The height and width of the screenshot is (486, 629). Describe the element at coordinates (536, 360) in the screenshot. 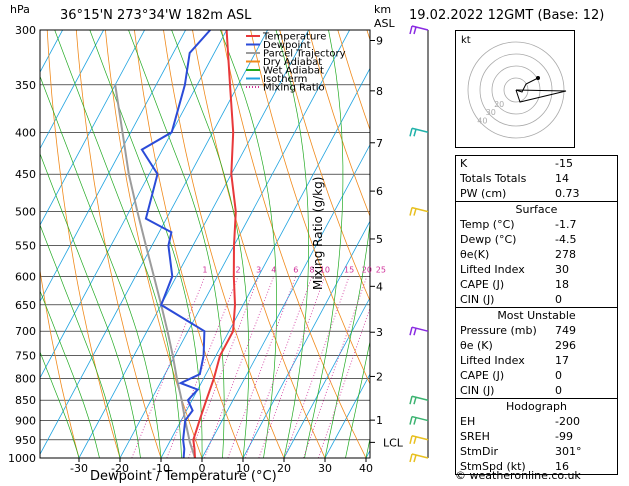

I see `index-row: Lifted Index 17` at that location.